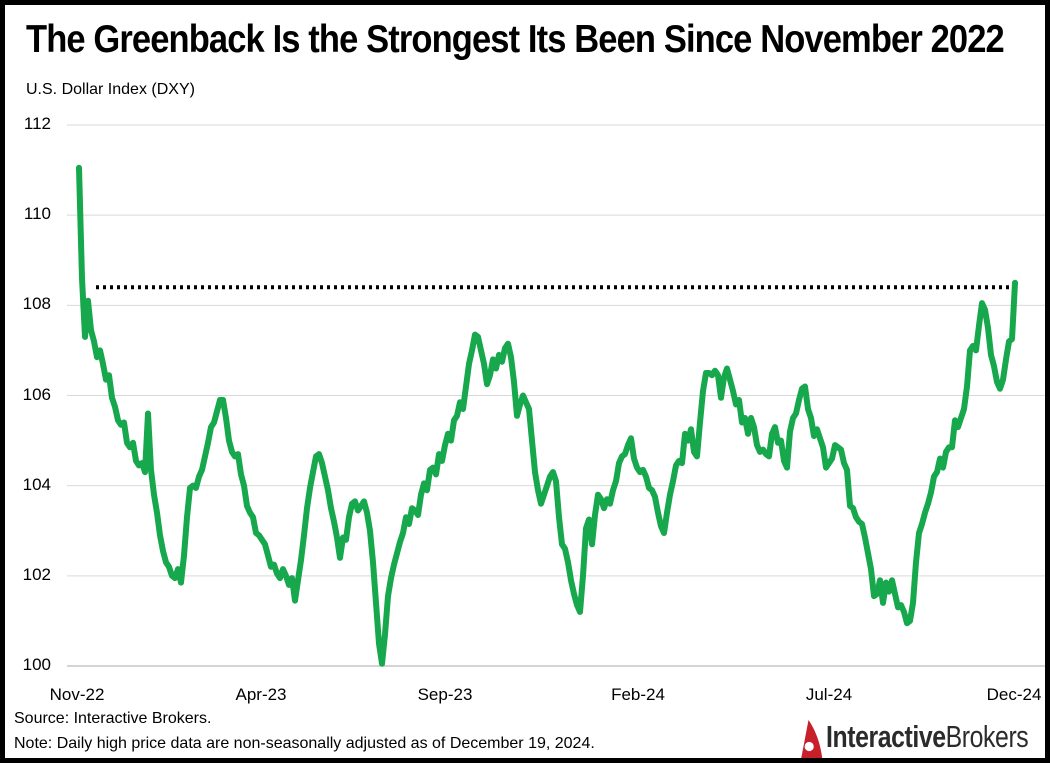 This screenshot has width=1050, height=763. I want to click on y-axis-tick-label: 112, so click(37, 123).